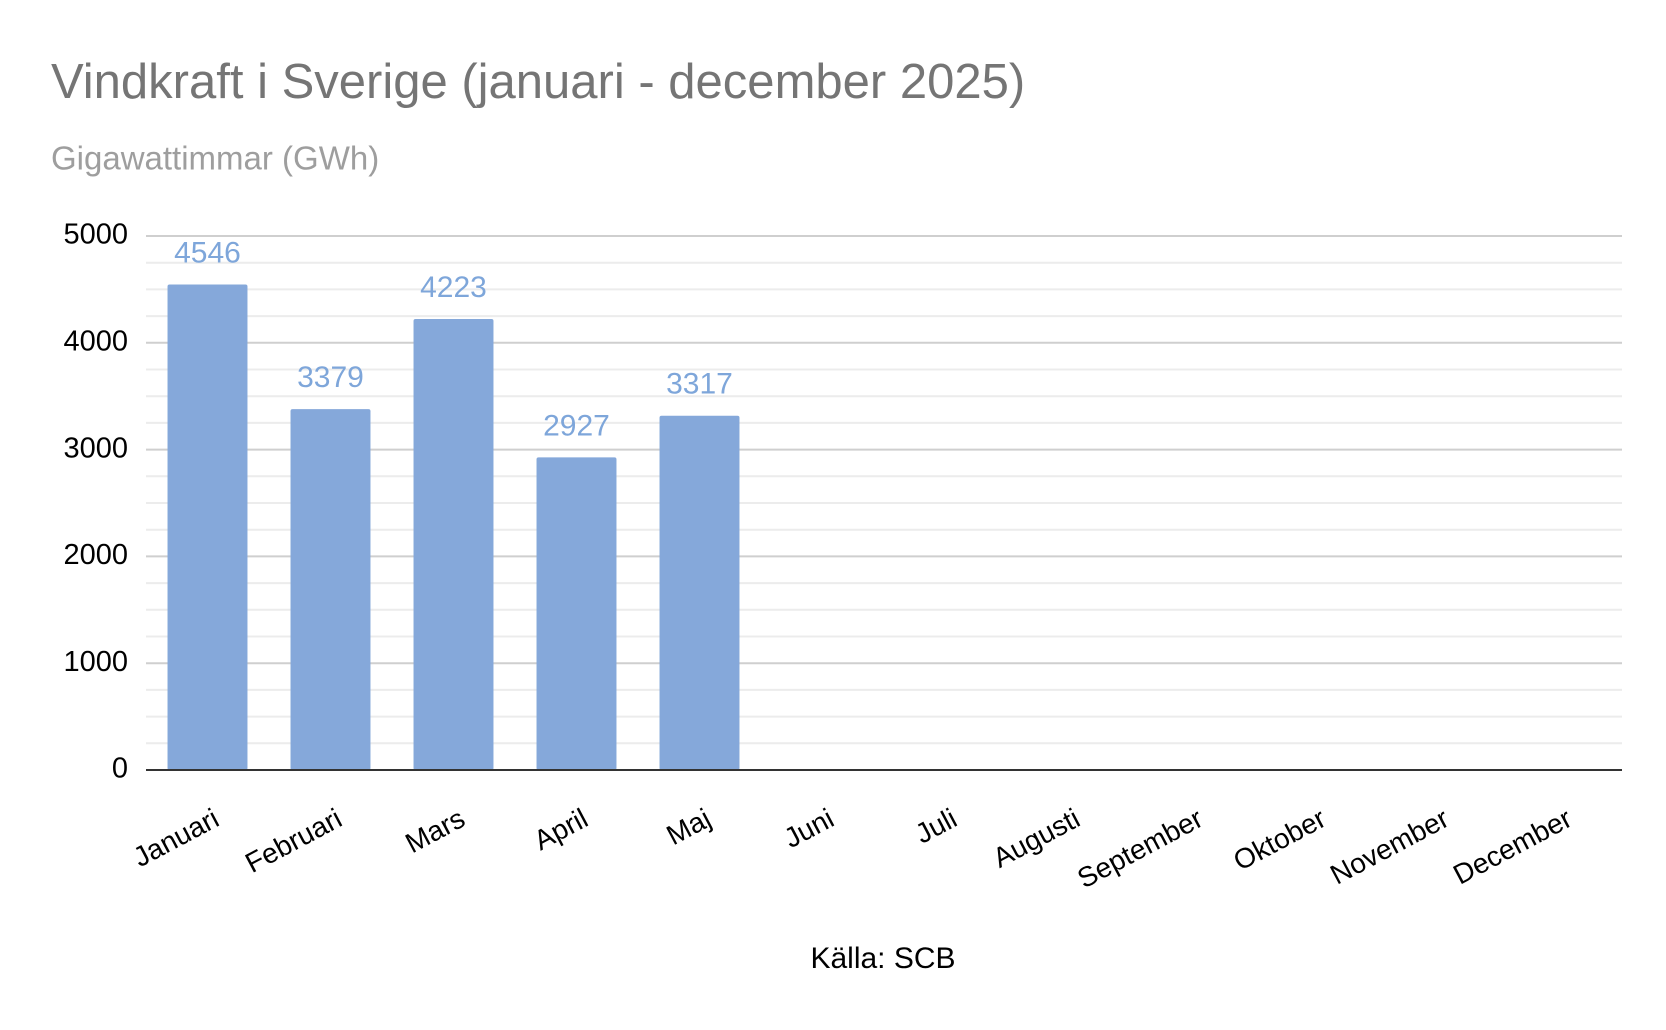  What do you see at coordinates (1512, 846) in the screenshot?
I see `x-tick-label: December` at bounding box center [1512, 846].